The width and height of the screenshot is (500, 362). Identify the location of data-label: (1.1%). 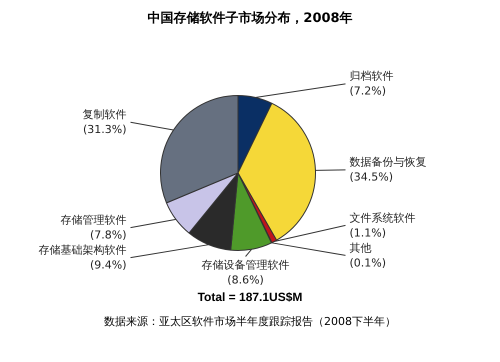
(368, 233).